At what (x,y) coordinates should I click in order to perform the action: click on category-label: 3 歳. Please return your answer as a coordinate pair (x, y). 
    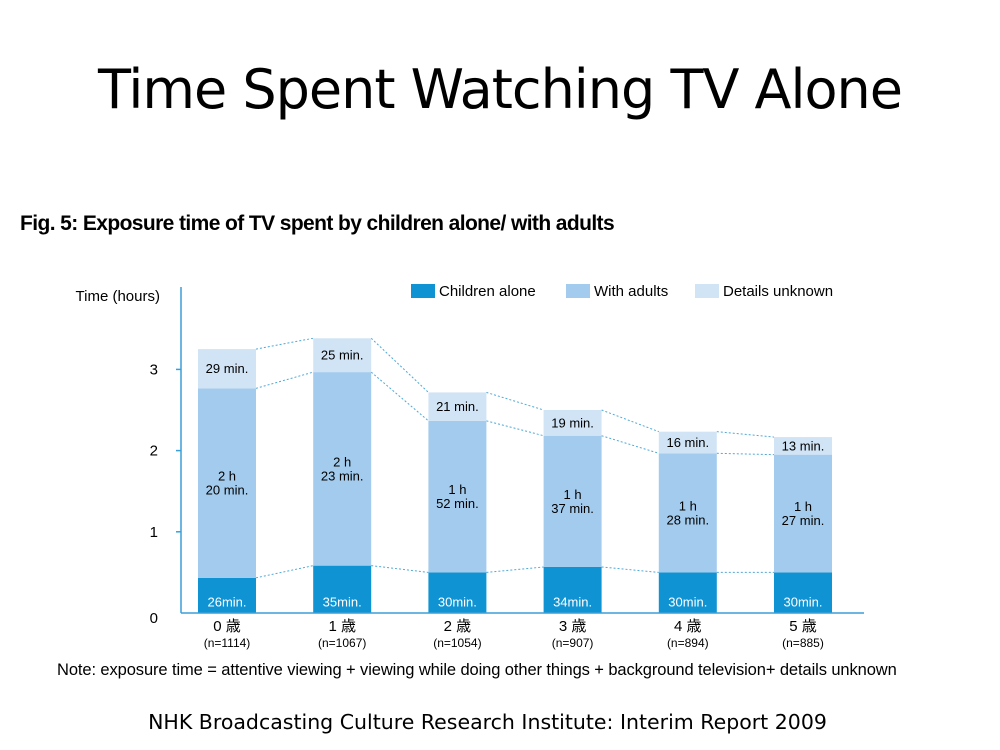
    Looking at the image, I should click on (573, 626).